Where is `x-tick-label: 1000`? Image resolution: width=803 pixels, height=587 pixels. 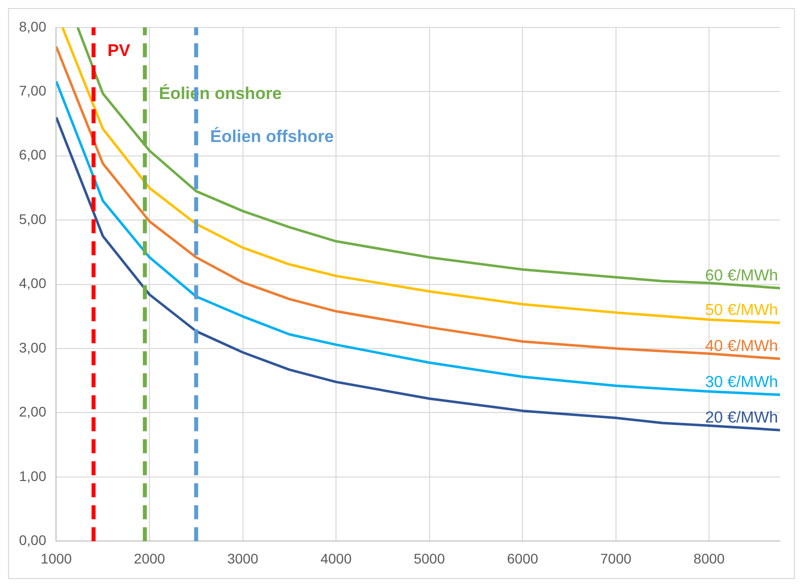
x-tick-label: 1000 is located at coordinates (56, 558).